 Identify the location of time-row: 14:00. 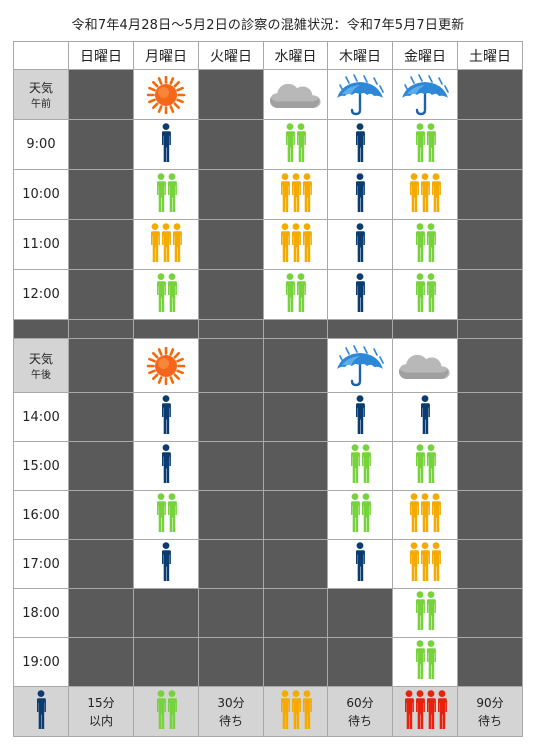
(268, 417).